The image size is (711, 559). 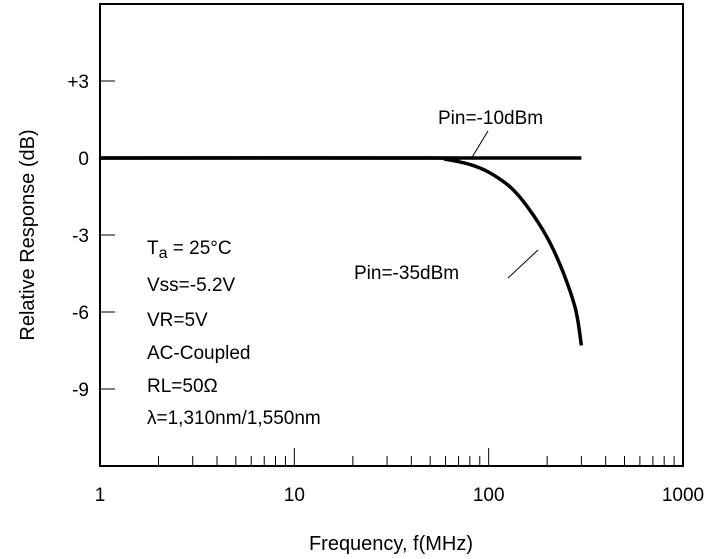 What do you see at coordinates (80, 313) in the screenshot?
I see `y-tick-label: -6` at bounding box center [80, 313].